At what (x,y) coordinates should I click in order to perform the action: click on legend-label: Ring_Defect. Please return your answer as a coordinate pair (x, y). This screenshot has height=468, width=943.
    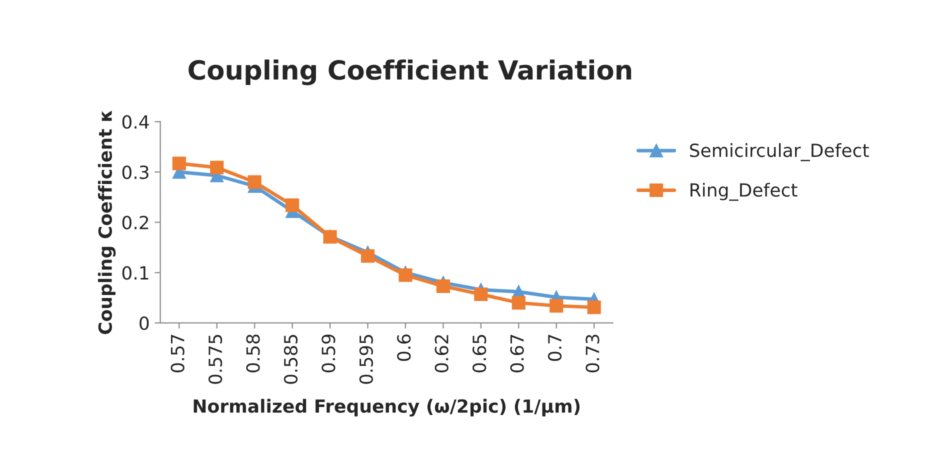
    Looking at the image, I should click on (744, 191).